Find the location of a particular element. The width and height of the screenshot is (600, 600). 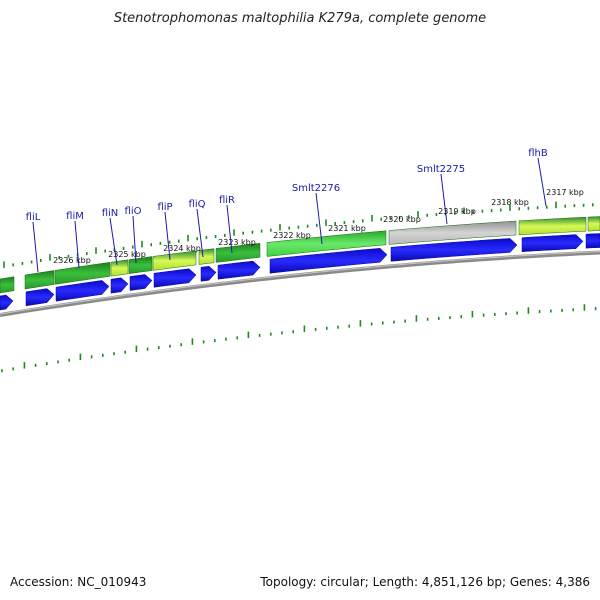

kbp-label: 2320 kbp is located at coordinates (402, 219).